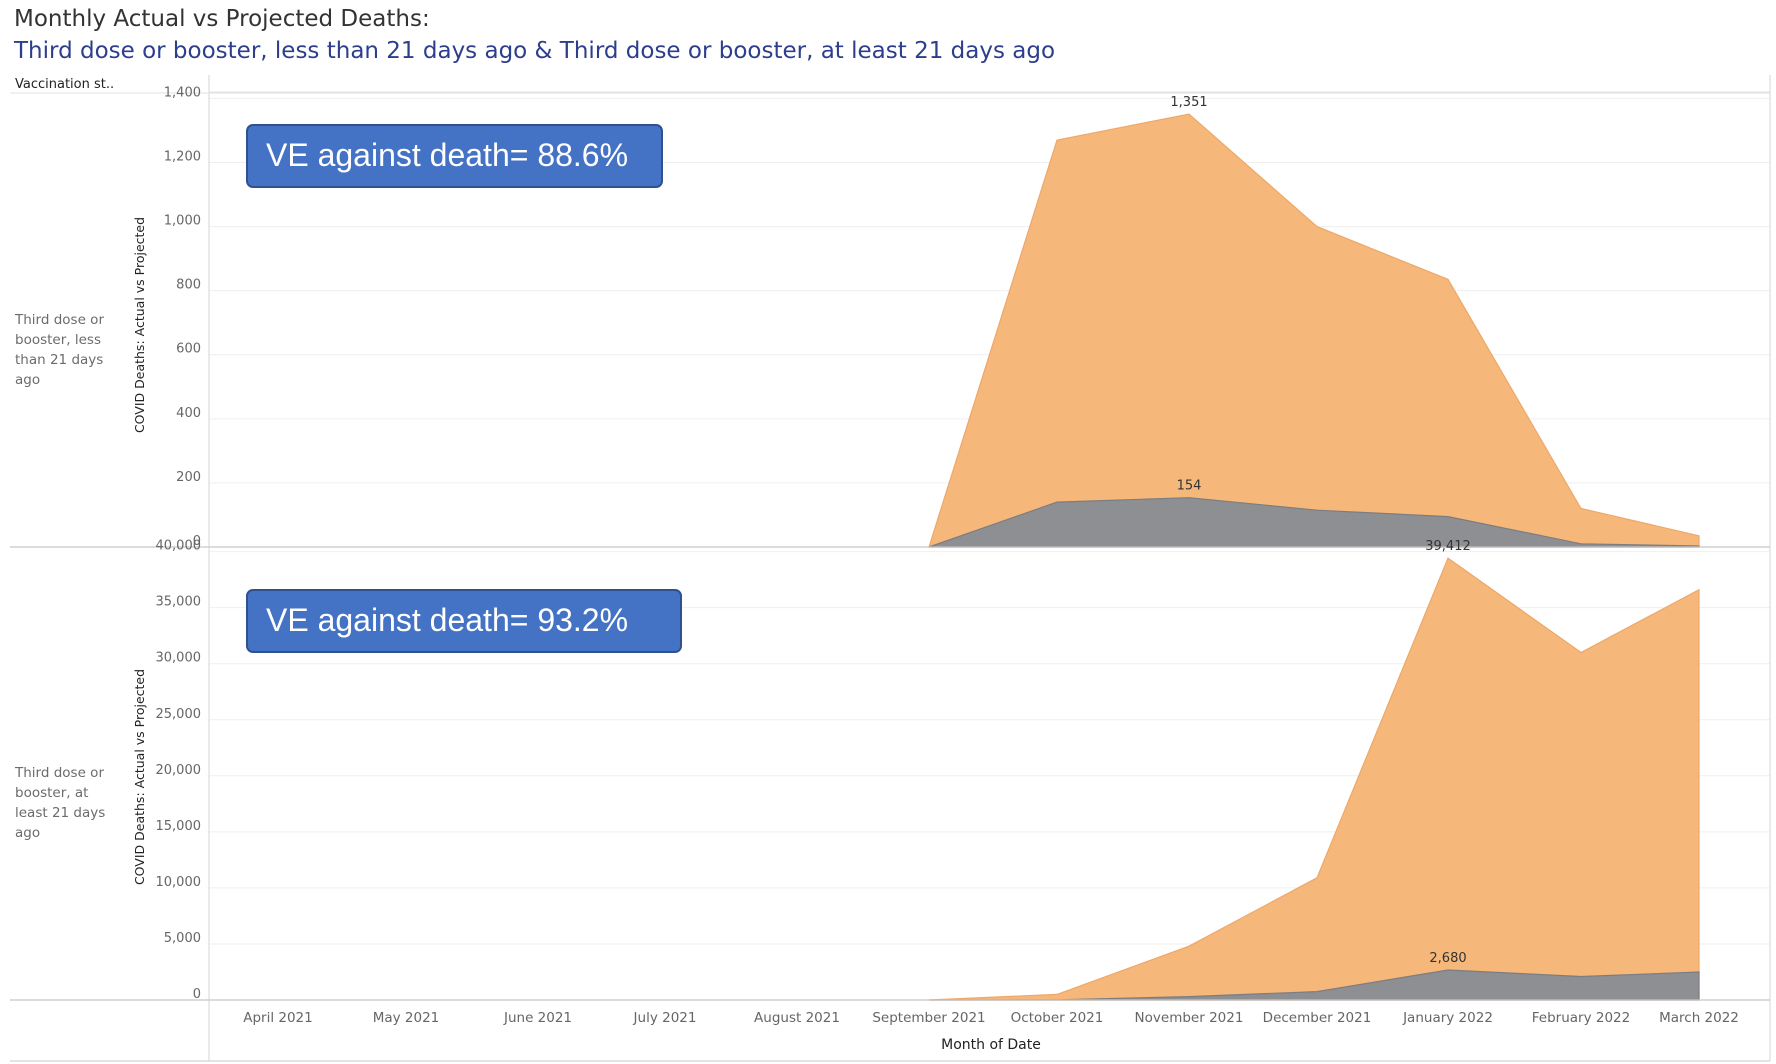  What do you see at coordinates (179, 602) in the screenshot?
I see `y-tick-label: 35,000` at bounding box center [179, 602].